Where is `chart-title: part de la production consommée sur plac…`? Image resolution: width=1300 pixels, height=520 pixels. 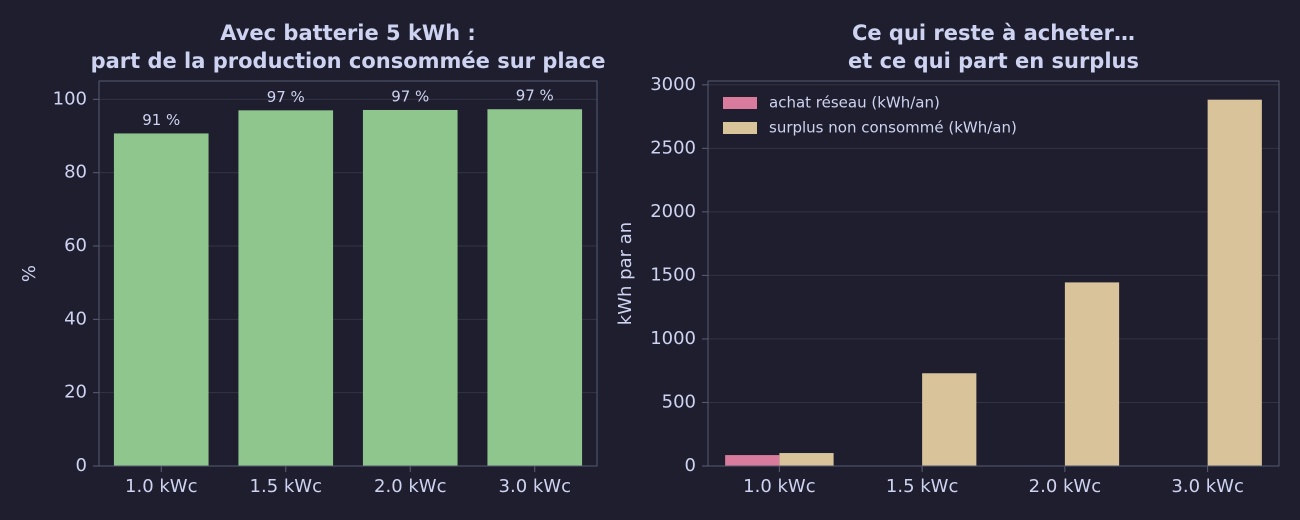 chart-title: part de la production consommée sur plac… is located at coordinates (348, 61).